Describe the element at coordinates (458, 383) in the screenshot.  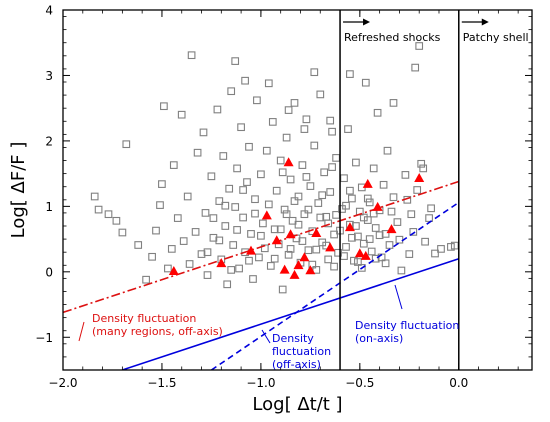
I see `x-tick-label: 0.0` at that location.